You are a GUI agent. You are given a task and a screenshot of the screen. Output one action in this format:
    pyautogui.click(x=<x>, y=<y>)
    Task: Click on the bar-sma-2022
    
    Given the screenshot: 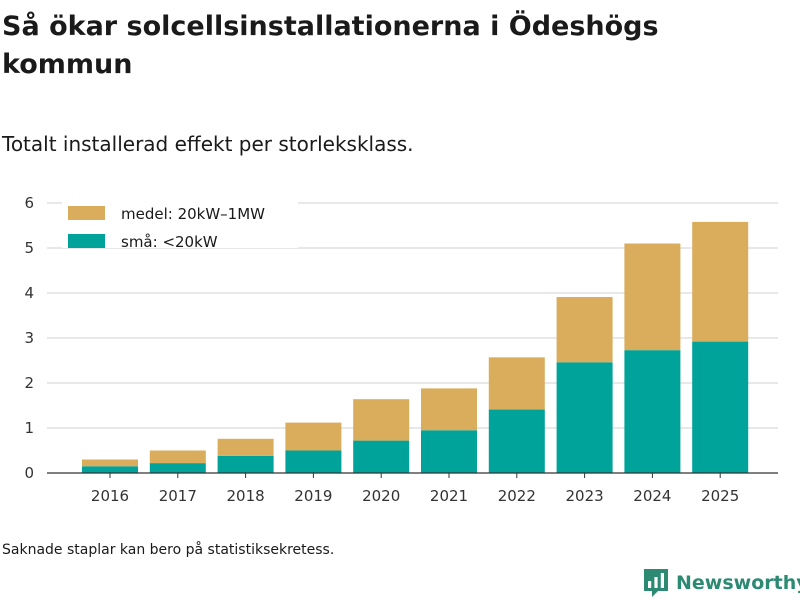 What is the action you would take?
    pyautogui.click(x=516, y=441)
    